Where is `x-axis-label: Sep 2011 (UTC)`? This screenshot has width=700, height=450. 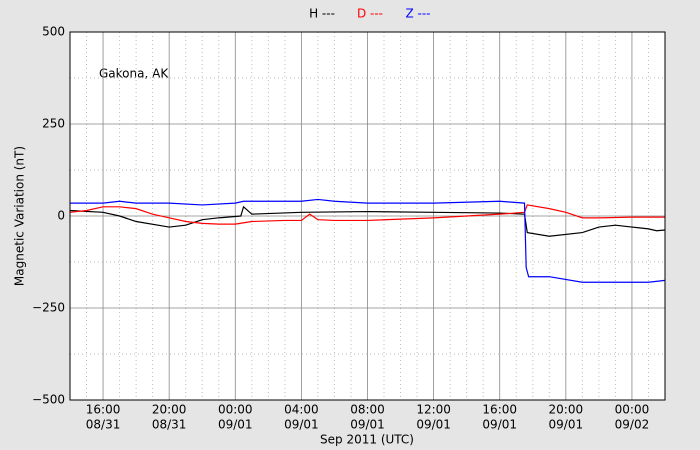 x-axis-label: Sep 2011 (UTC) is located at coordinates (367, 440).